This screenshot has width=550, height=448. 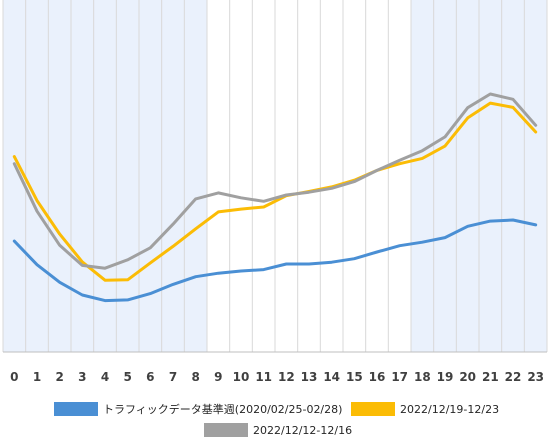 What do you see at coordinates (449, 409) in the screenshot?
I see `legend-label-2022-12-19: 2022/12/19-12/23` at bounding box center [449, 409].